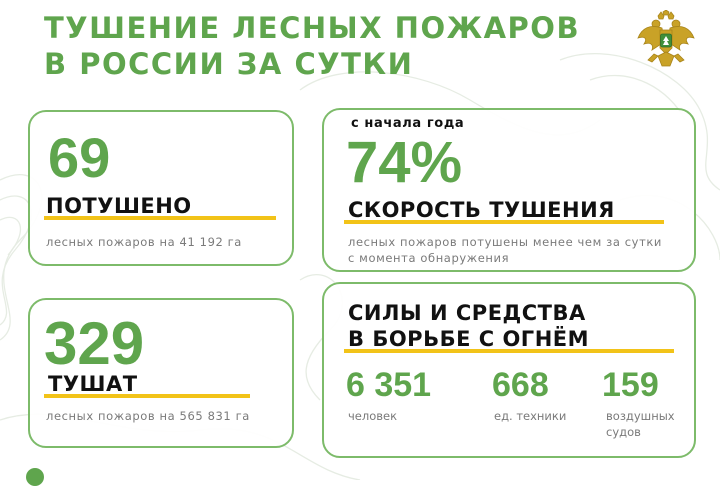 The width and height of the screenshot is (720, 486). What do you see at coordinates (161, 373) in the screenshot?
I see `fighting-card` at bounding box center [161, 373].